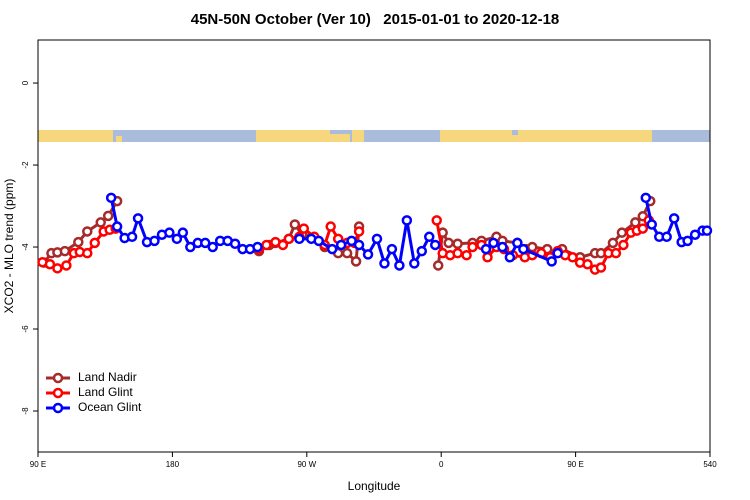 This screenshot has width=750, height=500. Describe the element at coordinates (374, 486) in the screenshot. I see `x-axis-label: Longitude` at that location.